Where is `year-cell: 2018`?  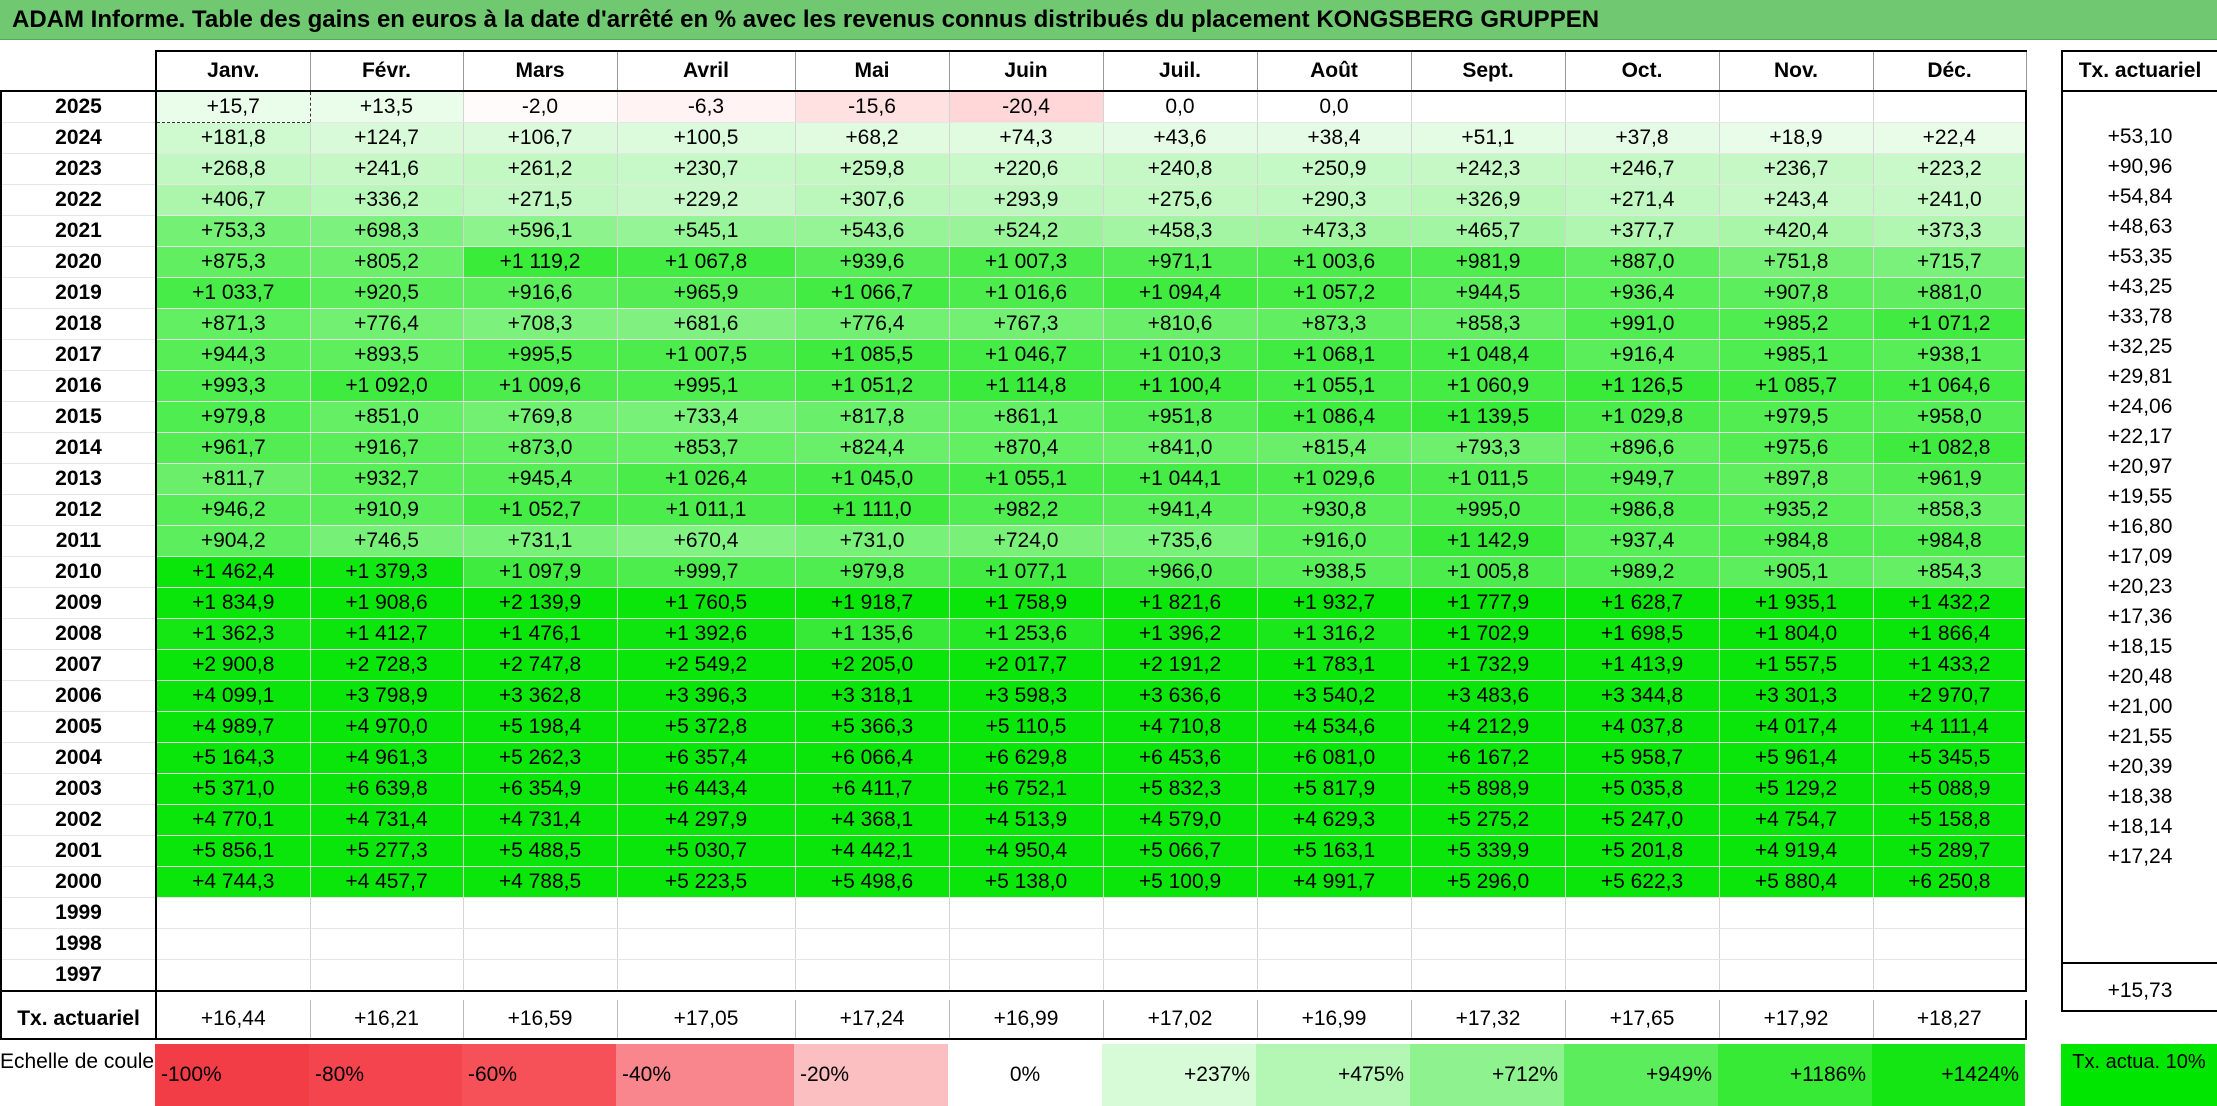
year-cell: 2018 is located at coordinates (78, 324).